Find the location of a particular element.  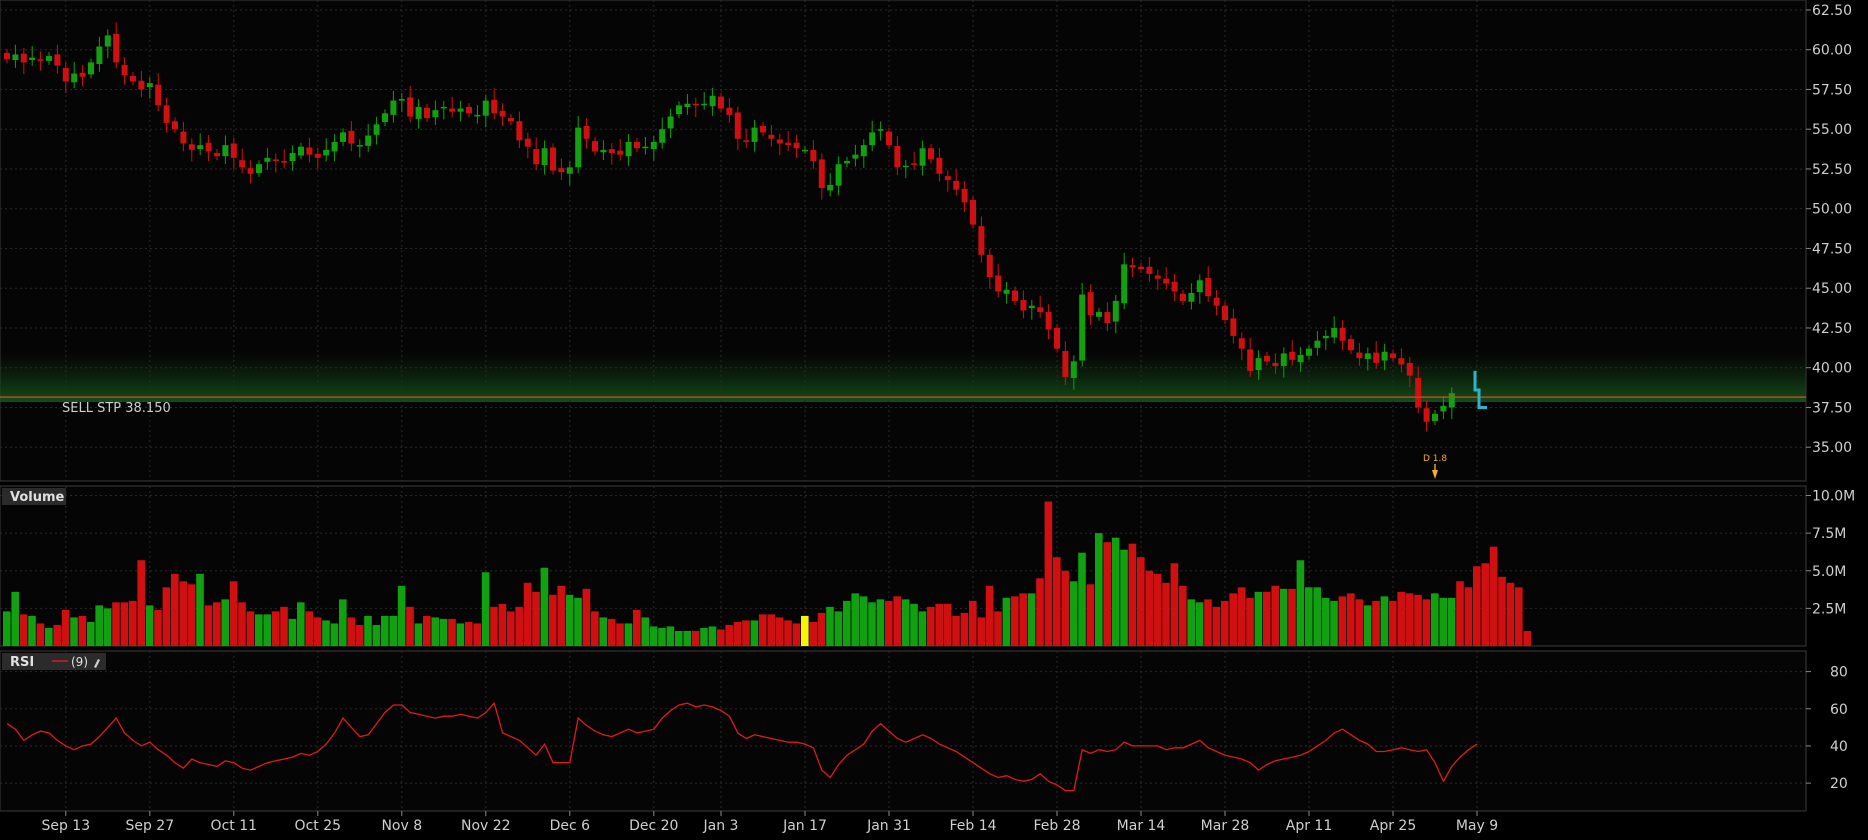

stop-marker is located at coordinates (1480, 389).